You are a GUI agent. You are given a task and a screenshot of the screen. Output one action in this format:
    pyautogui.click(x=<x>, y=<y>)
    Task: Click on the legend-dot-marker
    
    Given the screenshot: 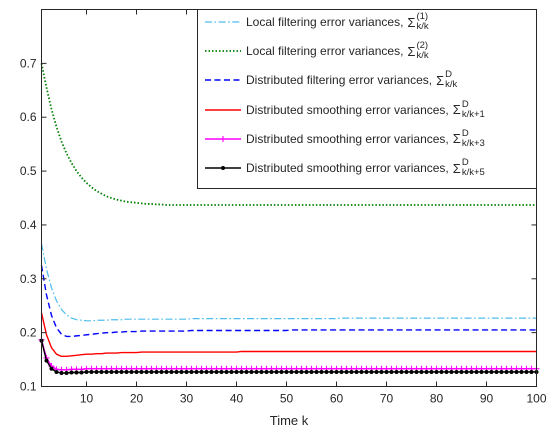 What is the action you would take?
    pyautogui.click(x=223, y=168)
    